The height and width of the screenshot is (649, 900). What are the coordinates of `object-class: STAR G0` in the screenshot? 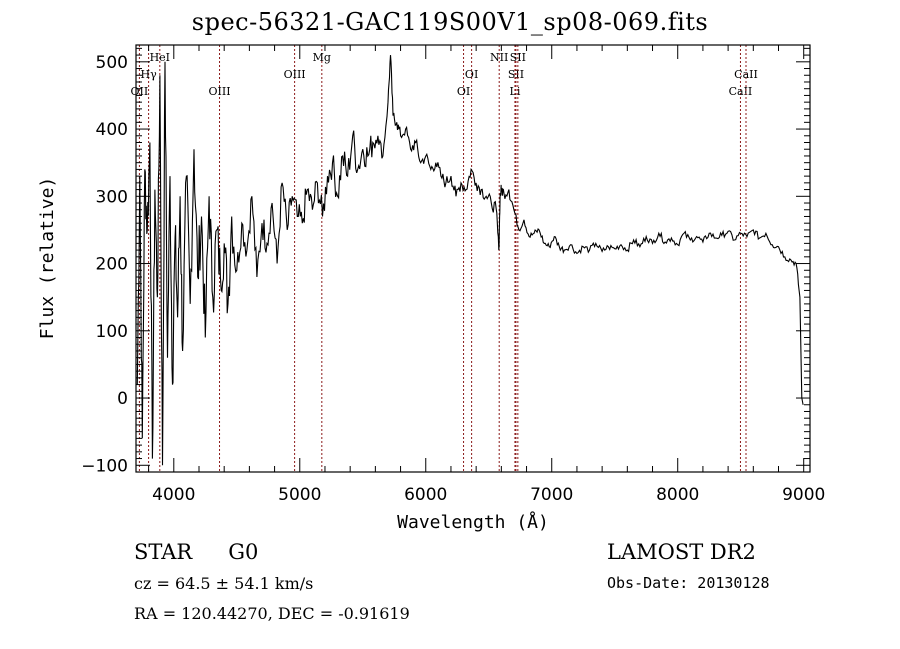 It's located at (196, 552).